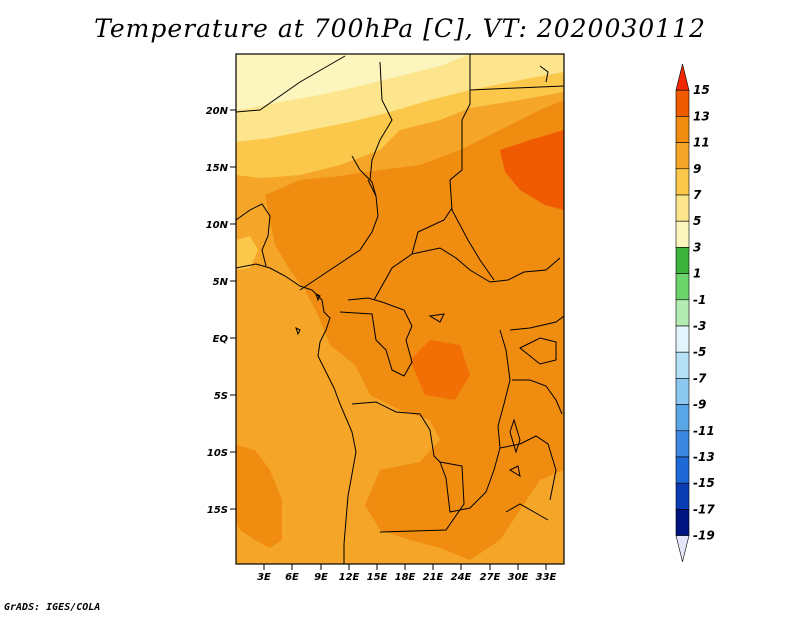  I want to click on lat-label-10s: 10S, so click(217, 453).